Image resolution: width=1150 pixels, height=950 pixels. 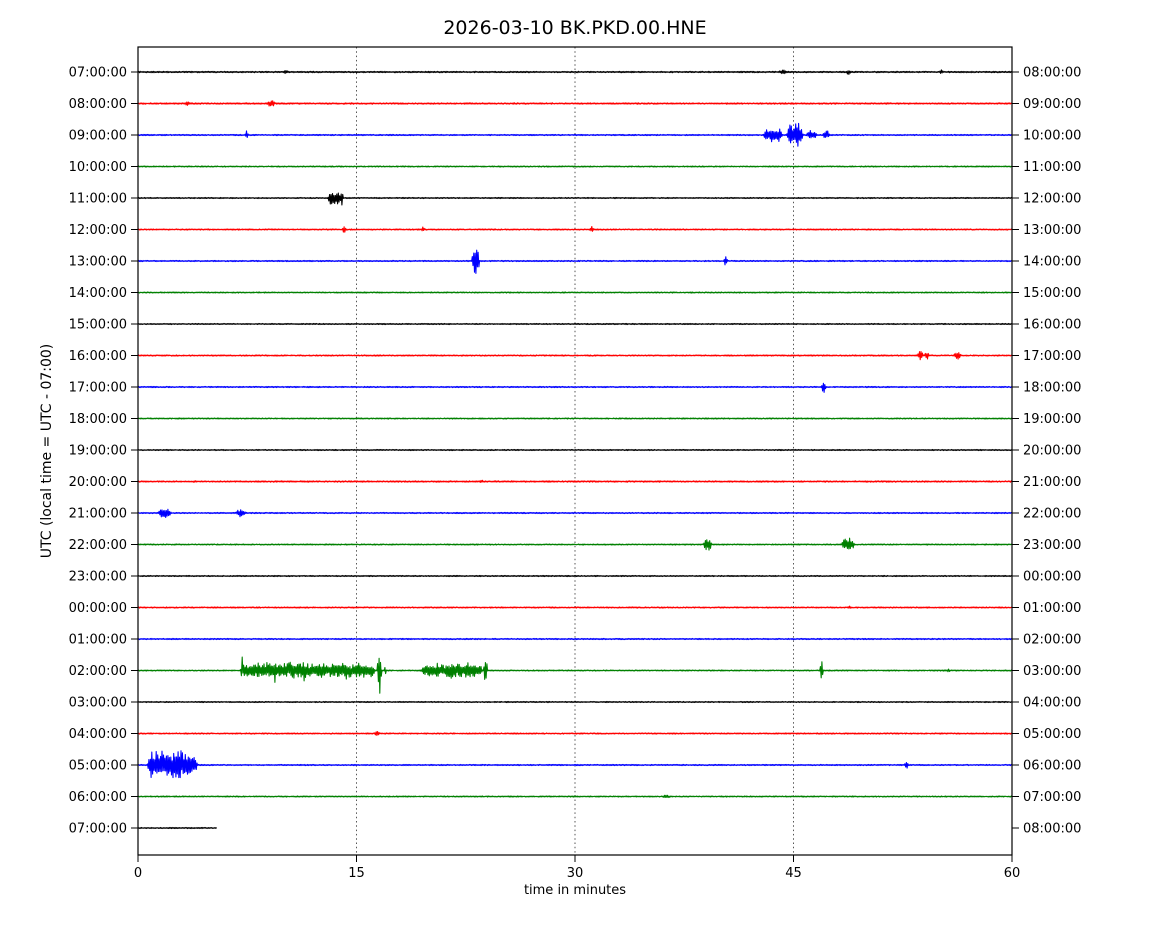 What do you see at coordinates (793, 873) in the screenshot?
I see `x-tick-label: 45` at bounding box center [793, 873].